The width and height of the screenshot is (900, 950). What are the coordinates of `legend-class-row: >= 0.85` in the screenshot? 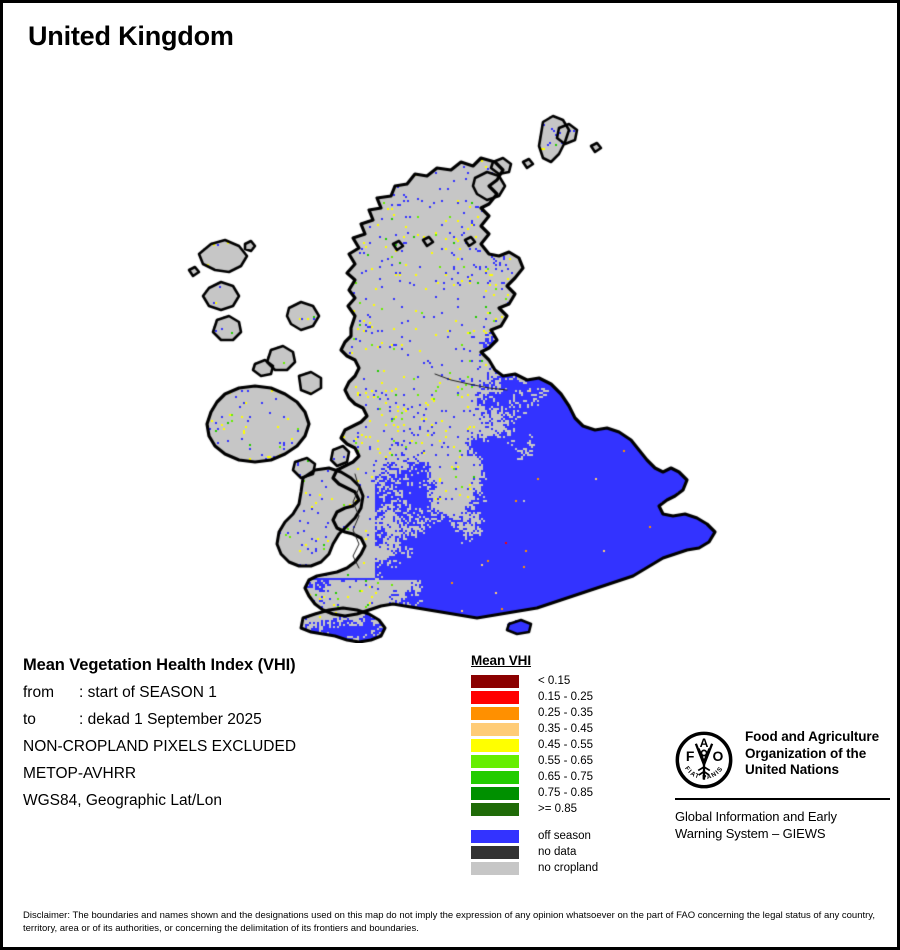 It's located at (556, 809).